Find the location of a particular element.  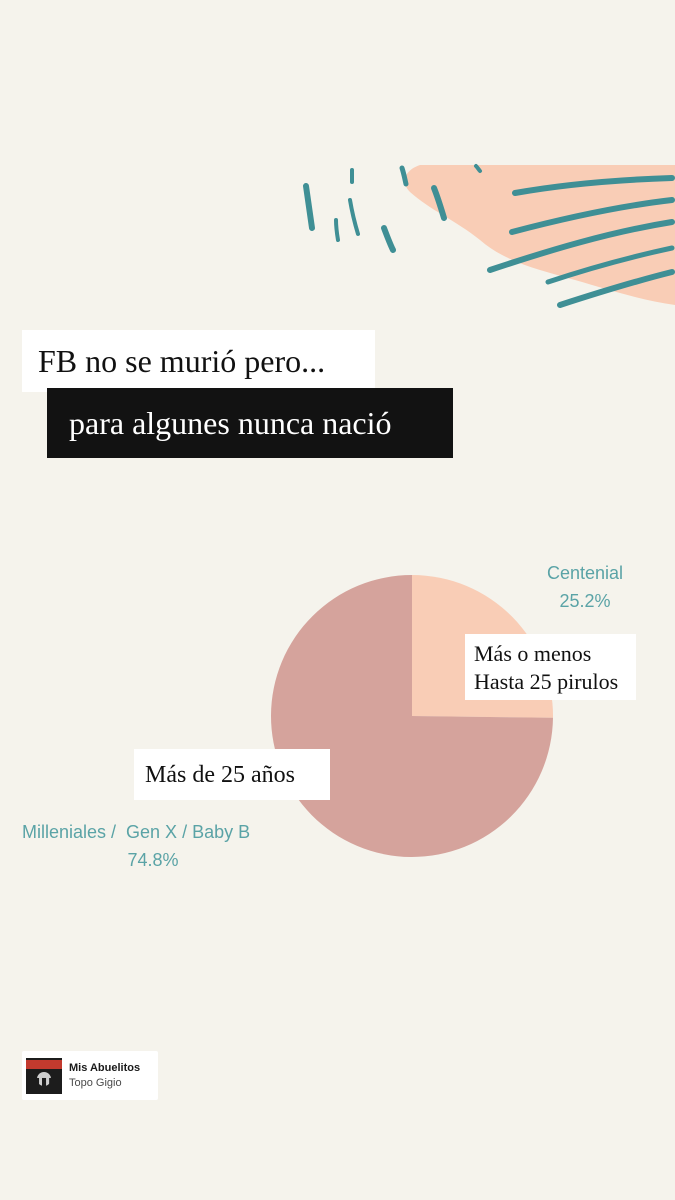

story-caption-black: para algunes nunca nació is located at coordinates (250, 423).